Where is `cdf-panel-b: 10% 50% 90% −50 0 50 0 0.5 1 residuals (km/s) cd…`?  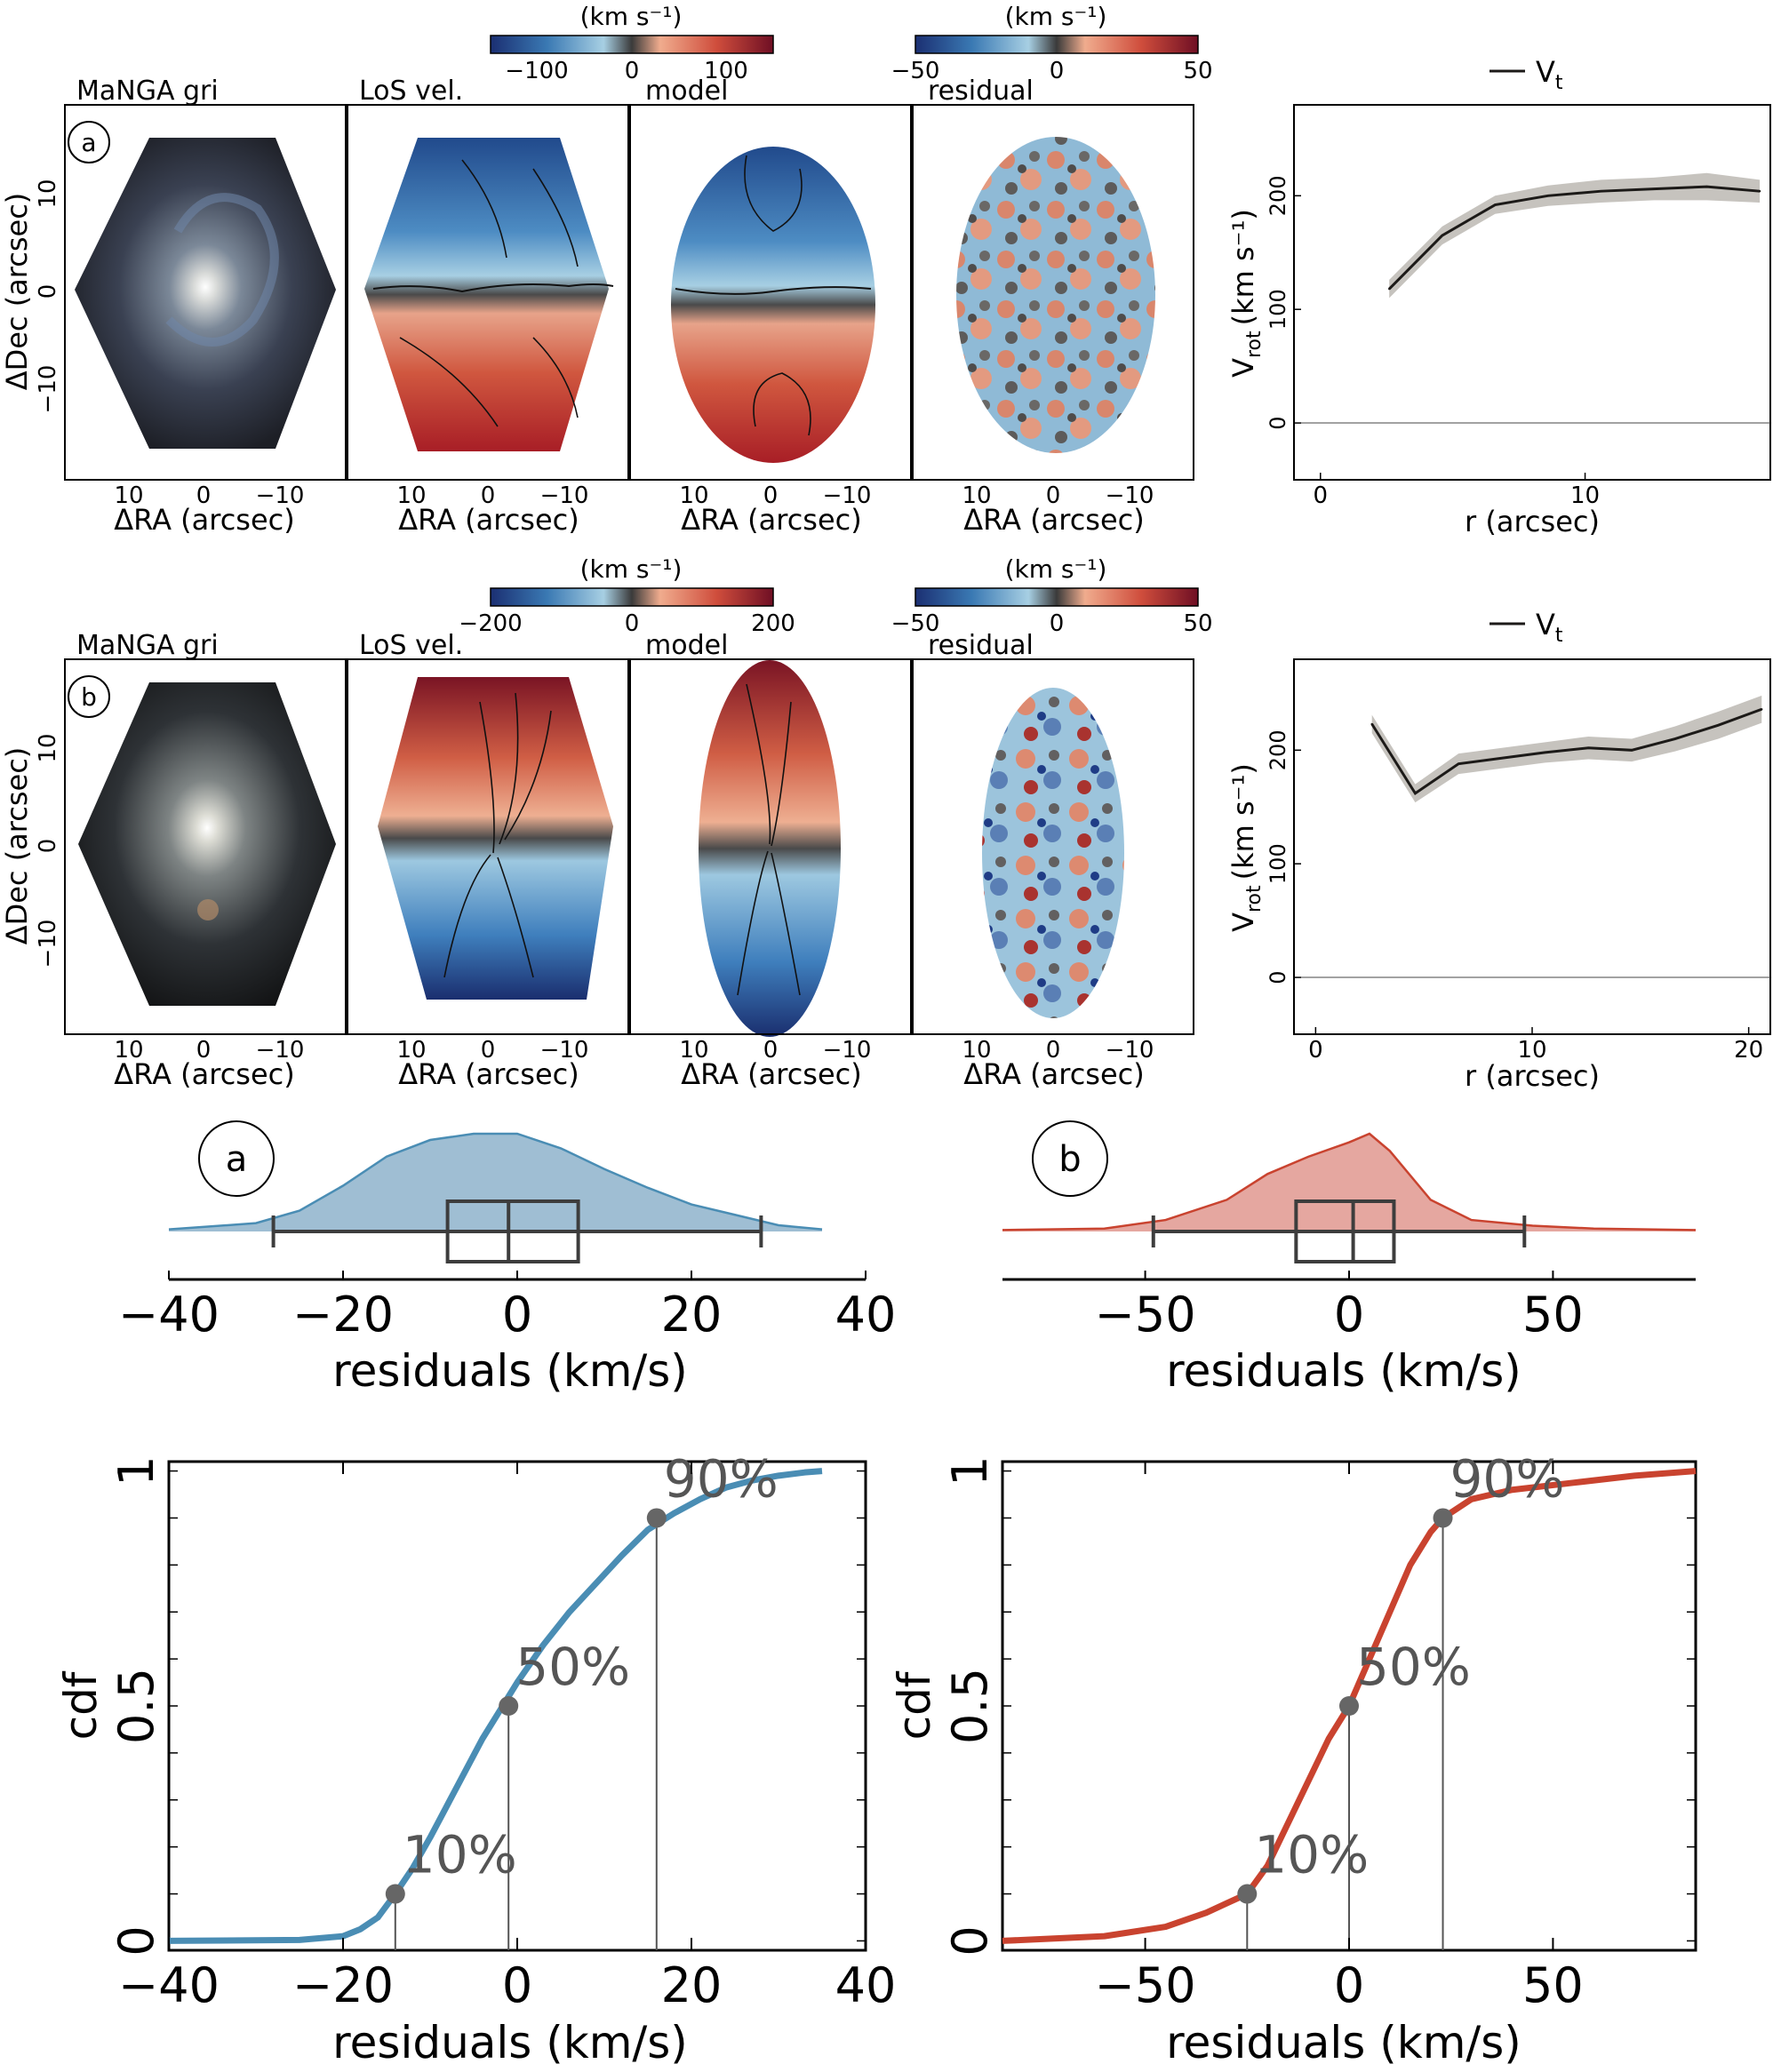
cdf-panel-b: 10% 50% 90% −50 0 50 0 0.5 1 residuals (km/s) cd… is located at coordinates (1293, 1758).